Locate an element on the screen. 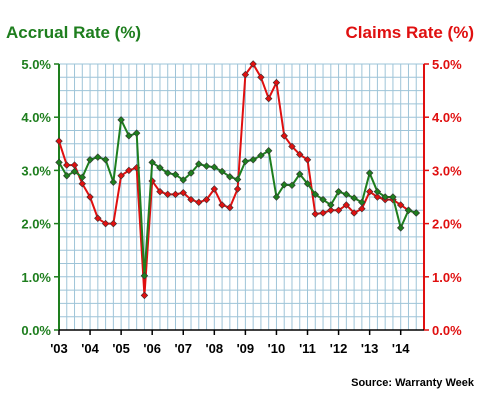 This screenshot has width=480, height=400. right-tick-label: 2.0% is located at coordinates (447, 224).